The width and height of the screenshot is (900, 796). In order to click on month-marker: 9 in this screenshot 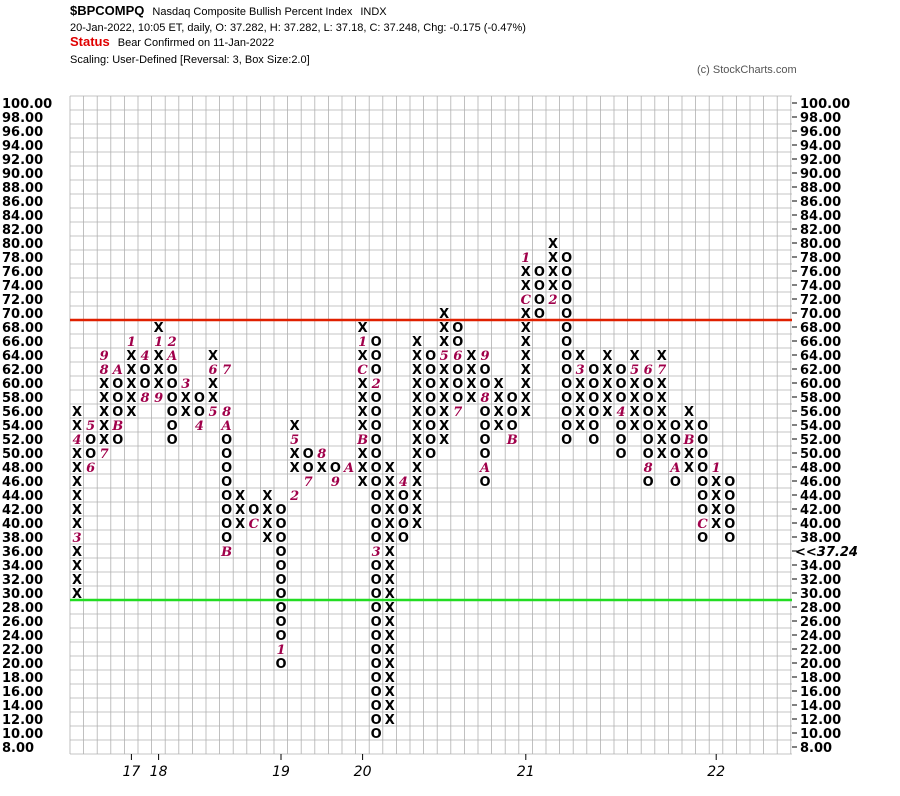, I will do `click(484, 356)`.